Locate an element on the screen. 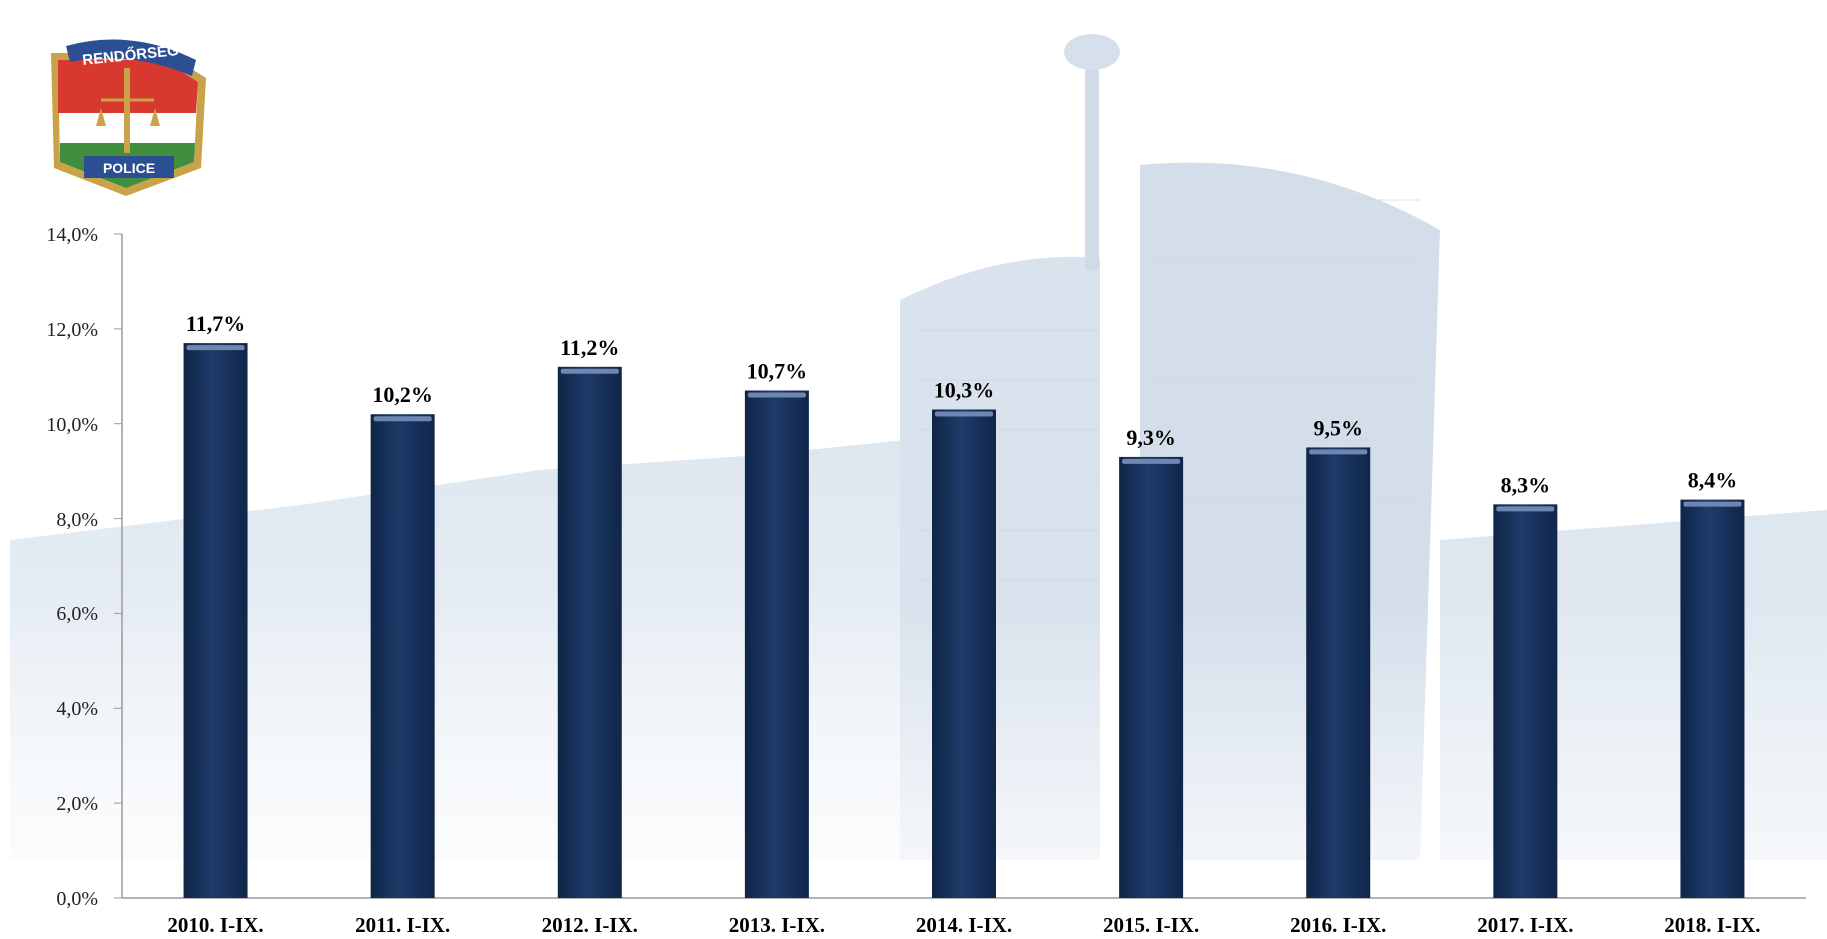 This screenshot has width=1827, height=939. x-category-label: 2015. I-IX. is located at coordinates (1151, 925).